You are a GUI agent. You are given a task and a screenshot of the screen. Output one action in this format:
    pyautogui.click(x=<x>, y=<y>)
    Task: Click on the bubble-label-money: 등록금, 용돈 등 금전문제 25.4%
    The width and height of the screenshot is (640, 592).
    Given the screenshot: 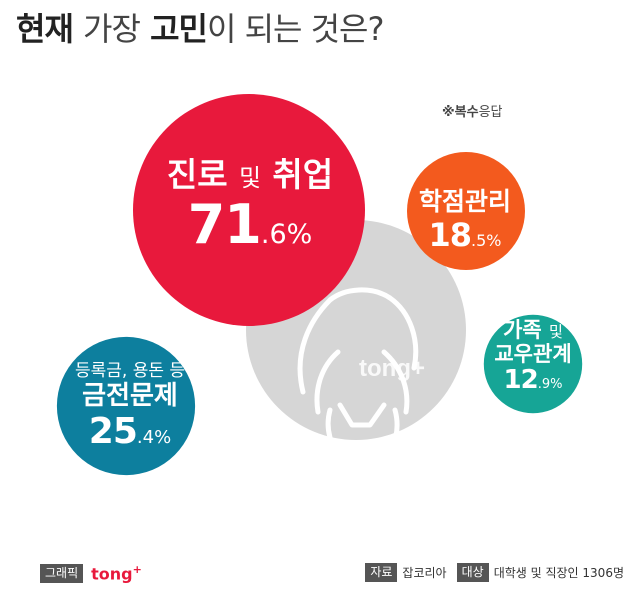 What is the action you would take?
    pyautogui.click(x=130, y=407)
    